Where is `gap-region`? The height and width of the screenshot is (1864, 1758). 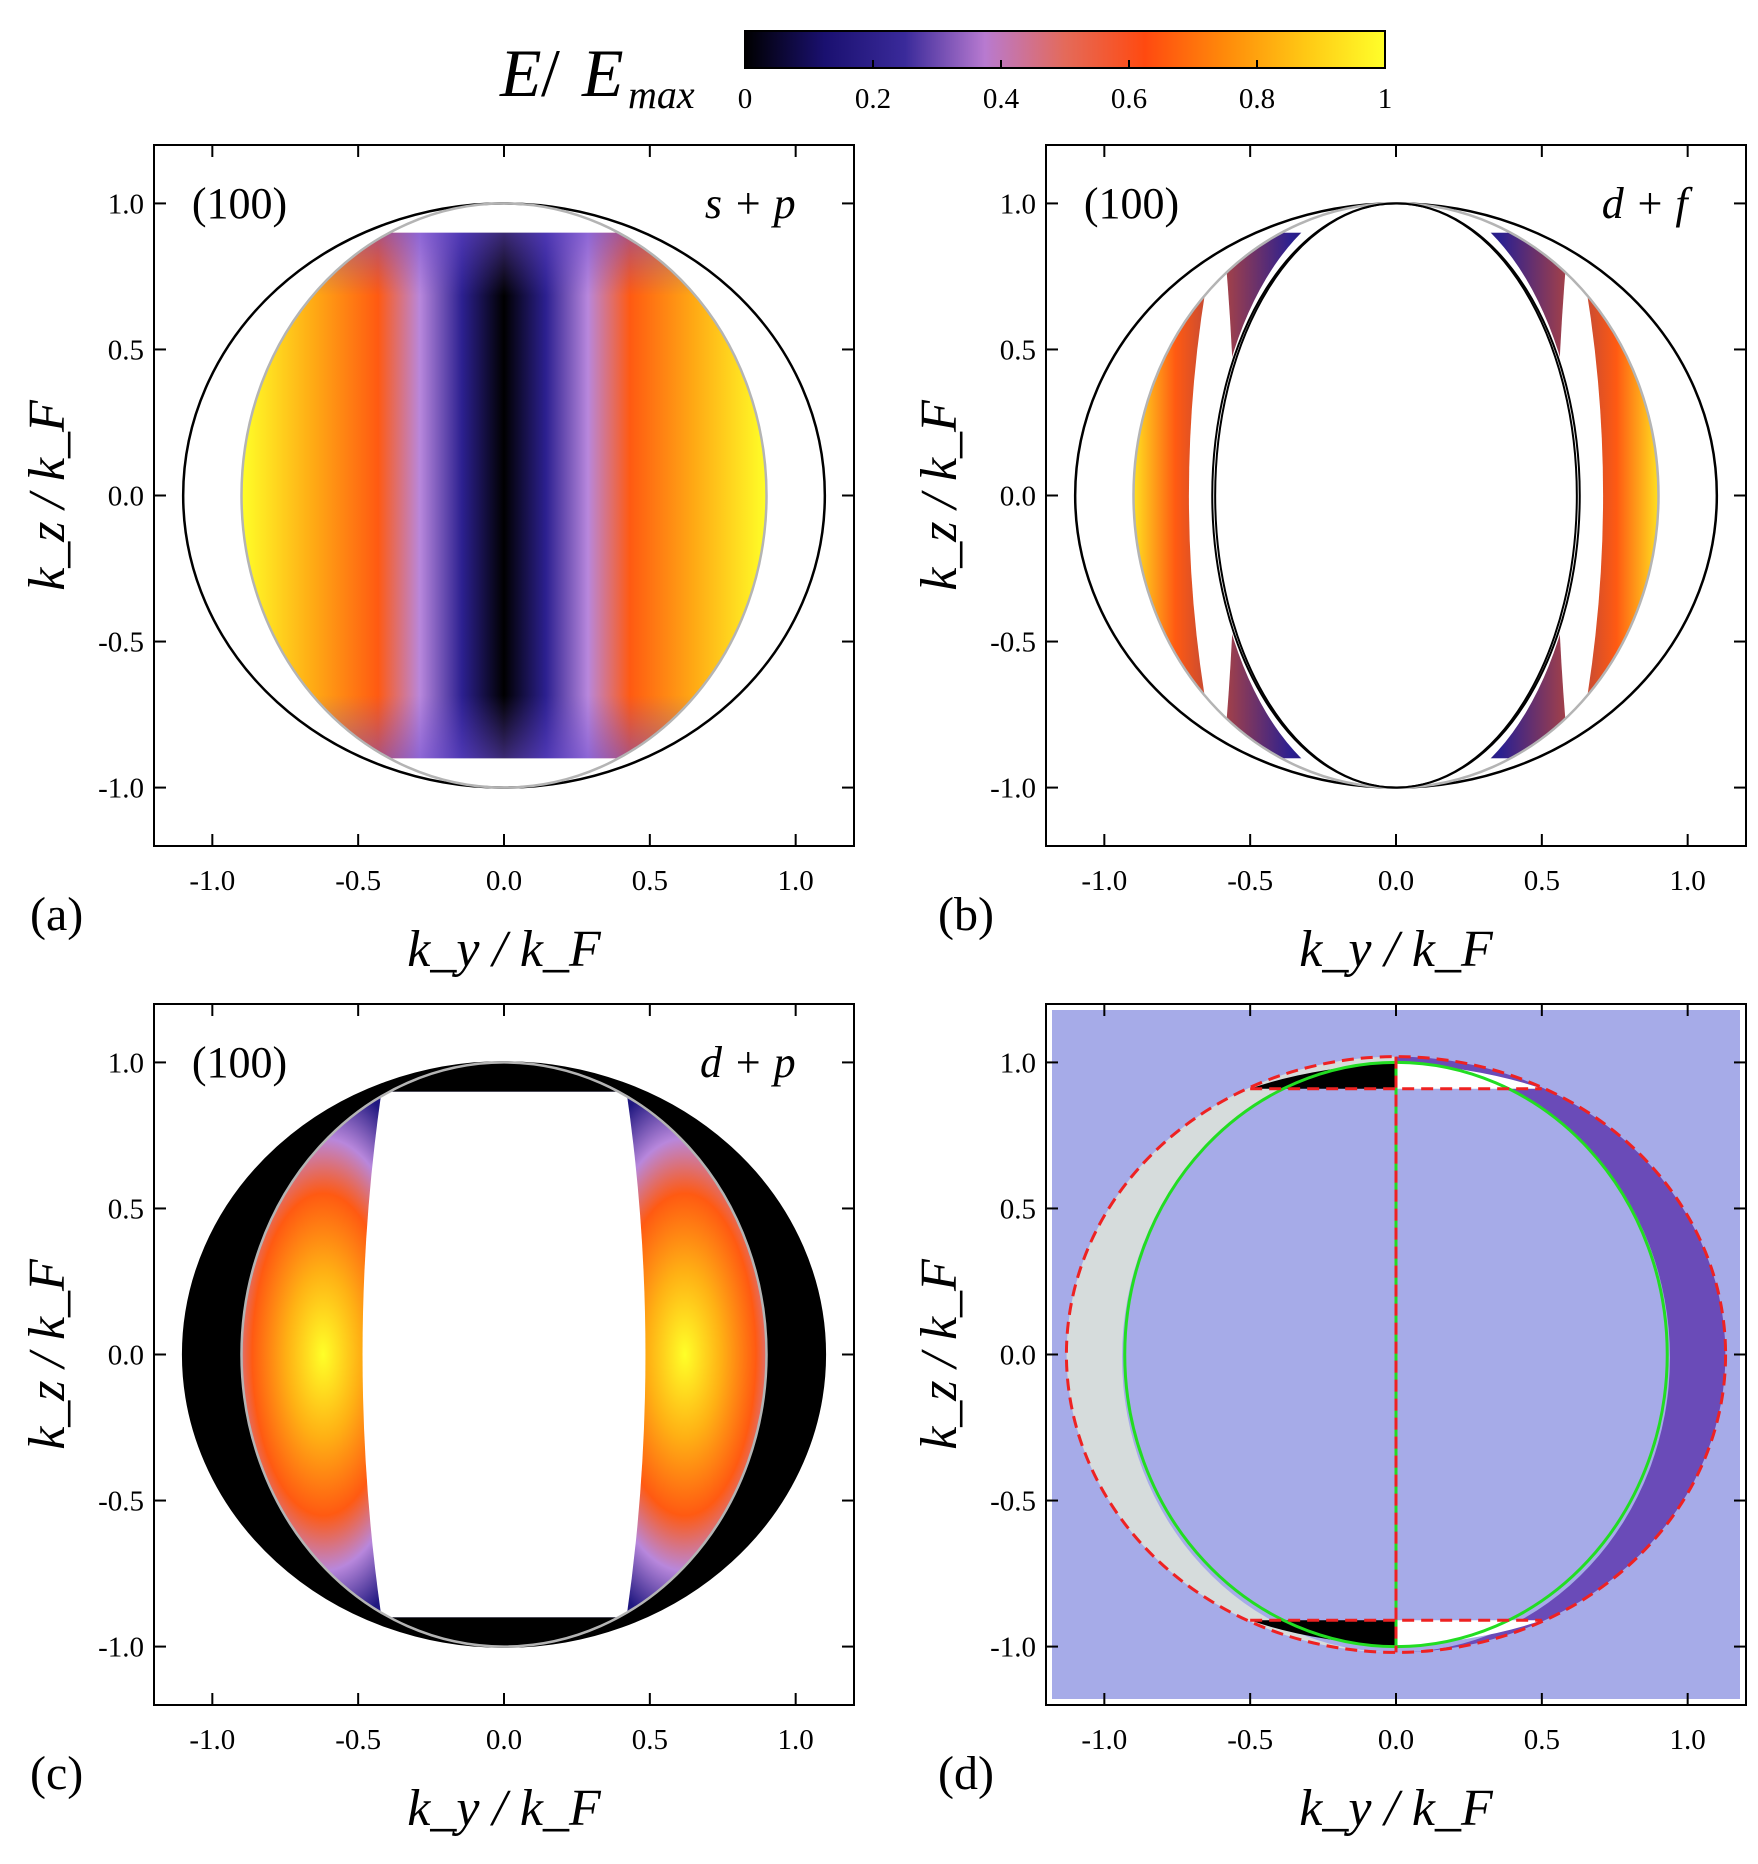
gap-region is located at coordinates (1396, 495).